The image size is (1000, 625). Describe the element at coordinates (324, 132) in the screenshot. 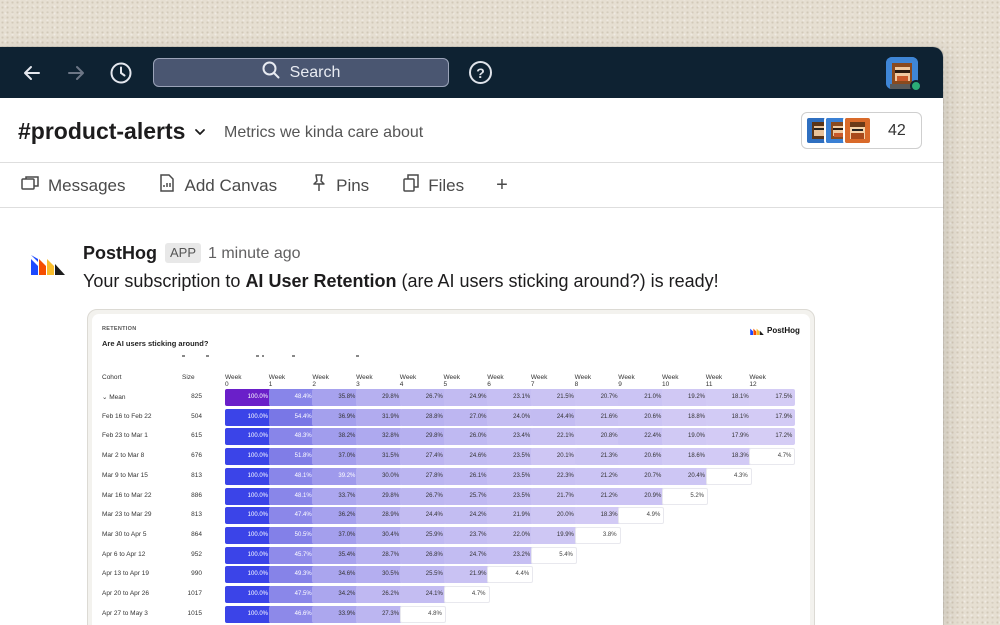

I see `channel-topic: Metrics we kinda care about` at that location.